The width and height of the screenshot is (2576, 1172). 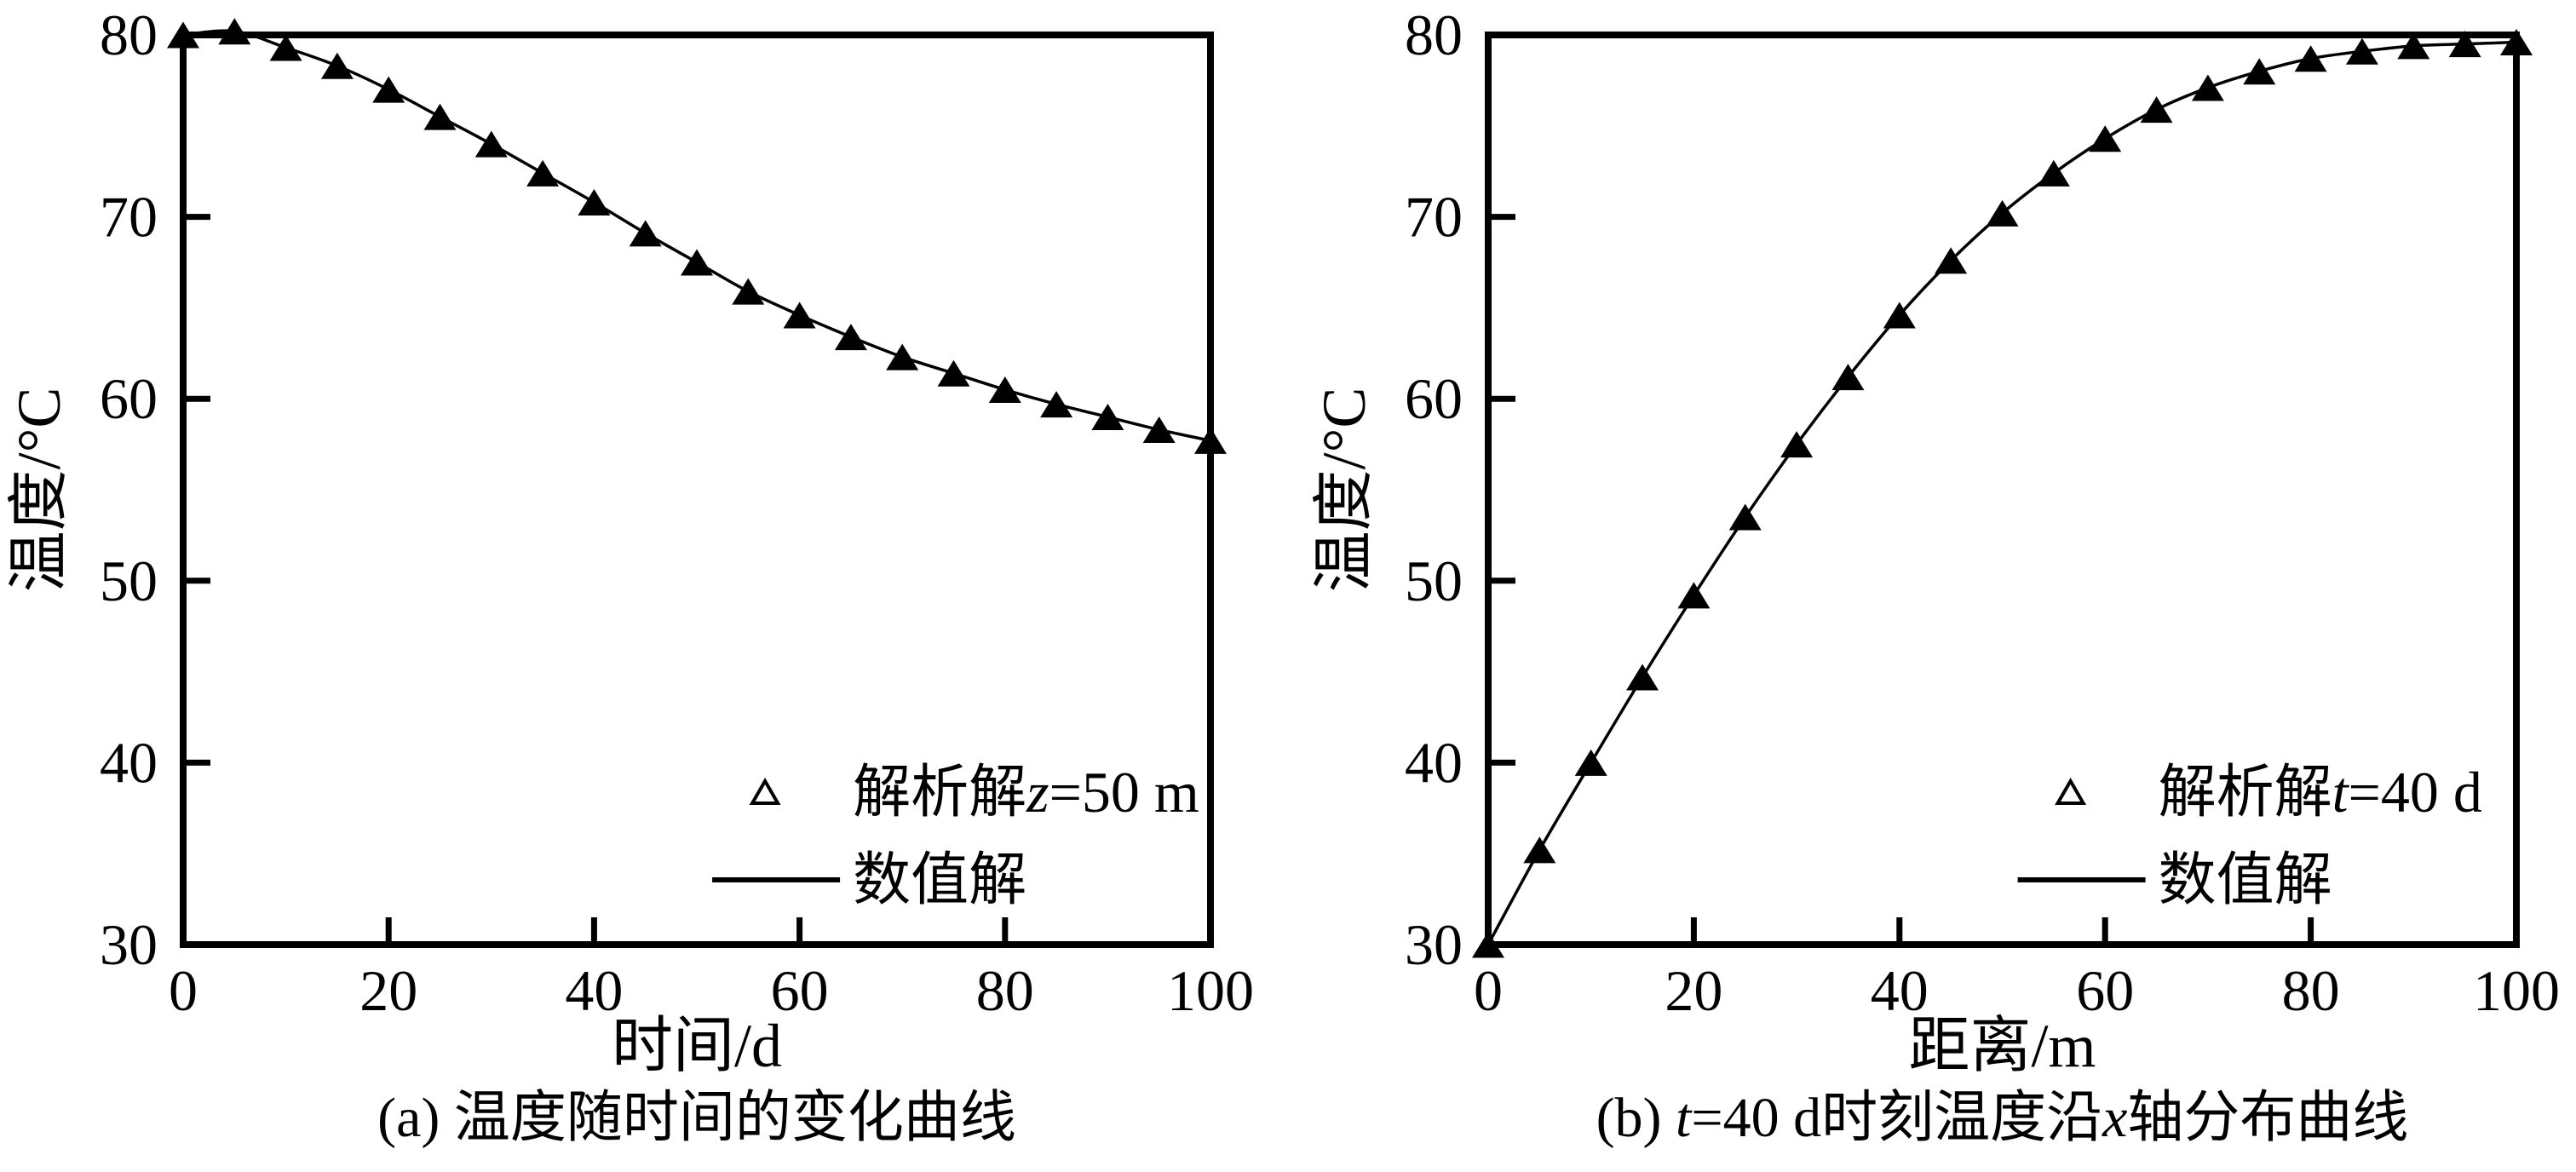 I want to click on panel-caption: (b) t=40 d时刻温度沿x轴分布曲线, so click(x=2002, y=1118).